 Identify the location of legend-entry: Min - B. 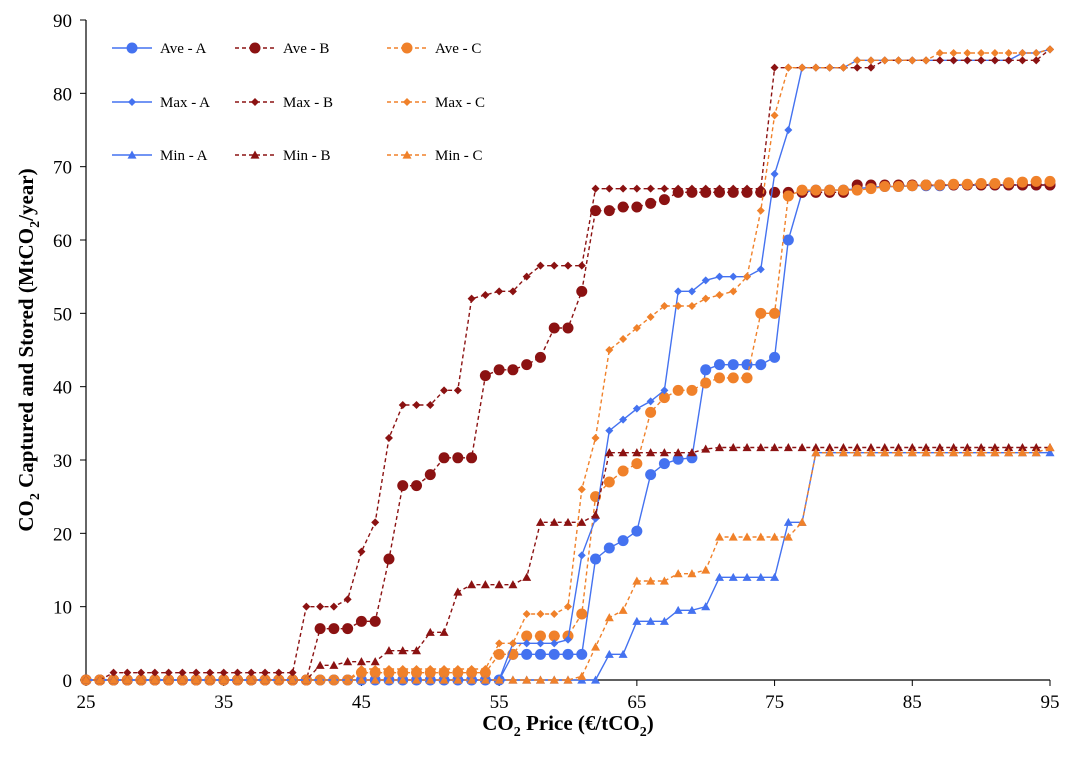
(283, 156).